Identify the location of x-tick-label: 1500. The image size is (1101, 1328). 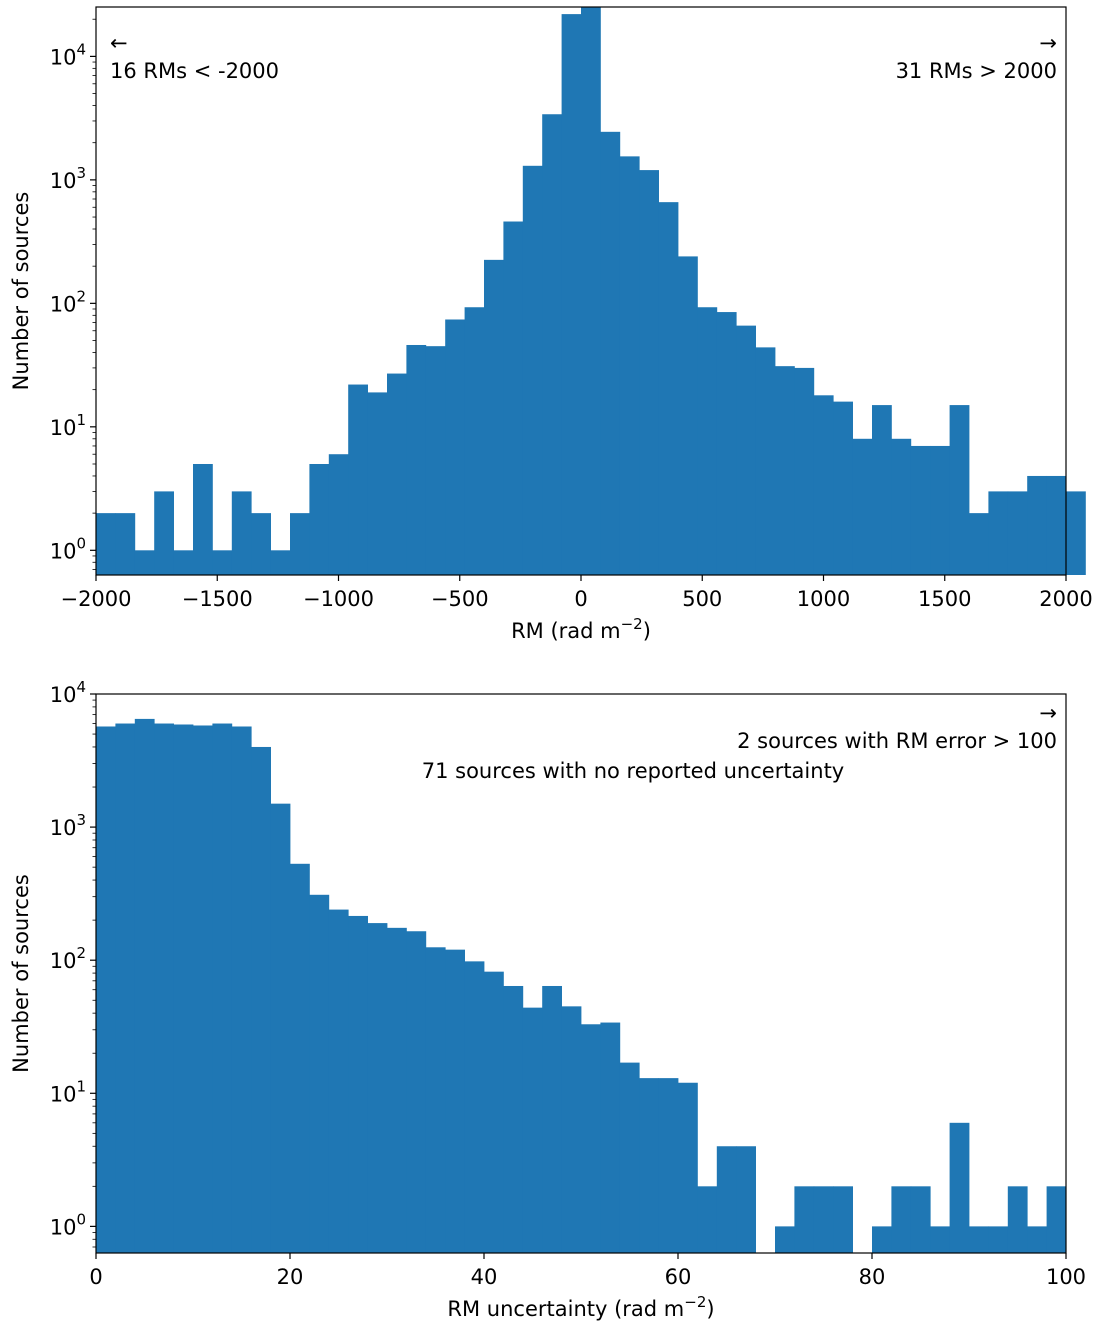
(944, 599).